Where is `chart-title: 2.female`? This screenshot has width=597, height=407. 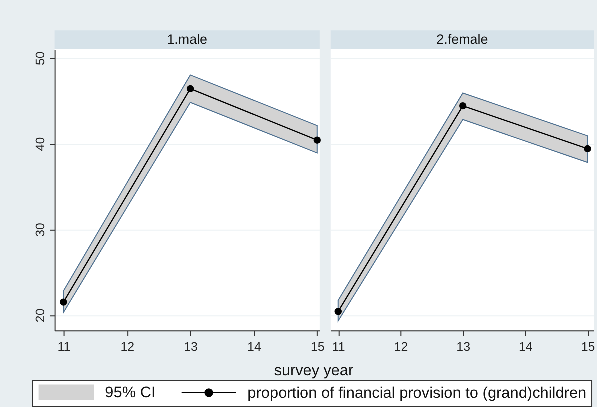 chart-title: 2.female is located at coordinates (462, 40).